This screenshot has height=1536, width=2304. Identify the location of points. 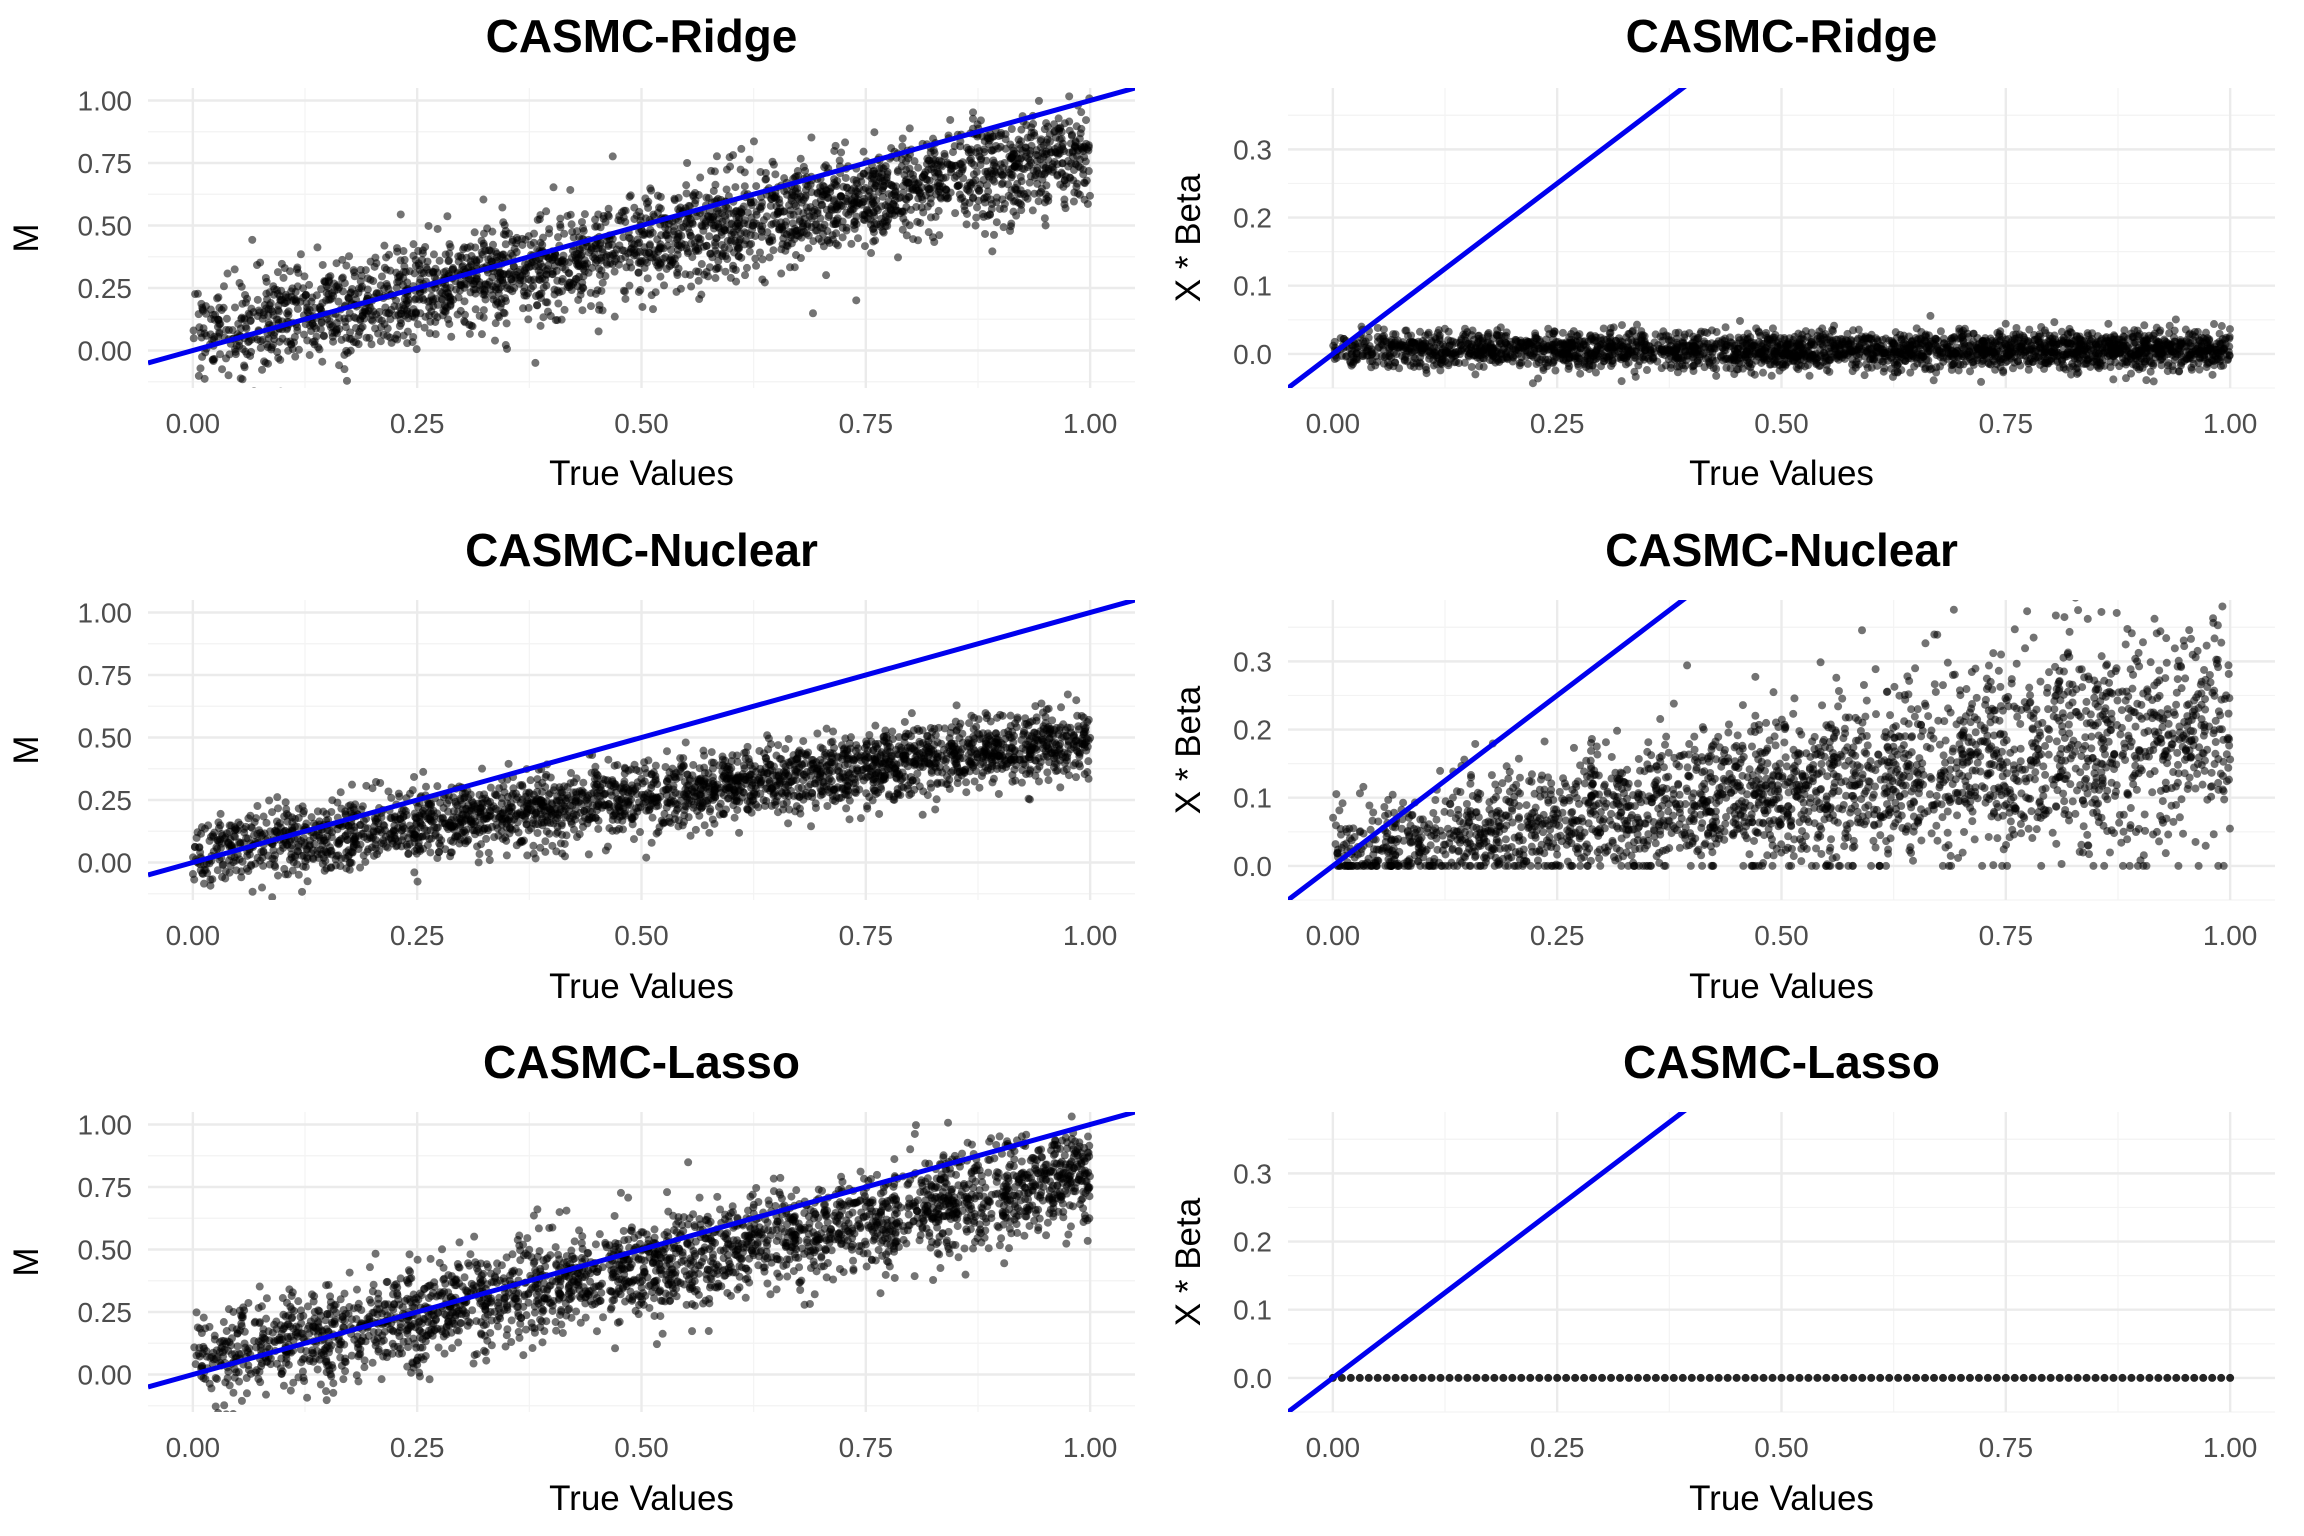
(641, 240).